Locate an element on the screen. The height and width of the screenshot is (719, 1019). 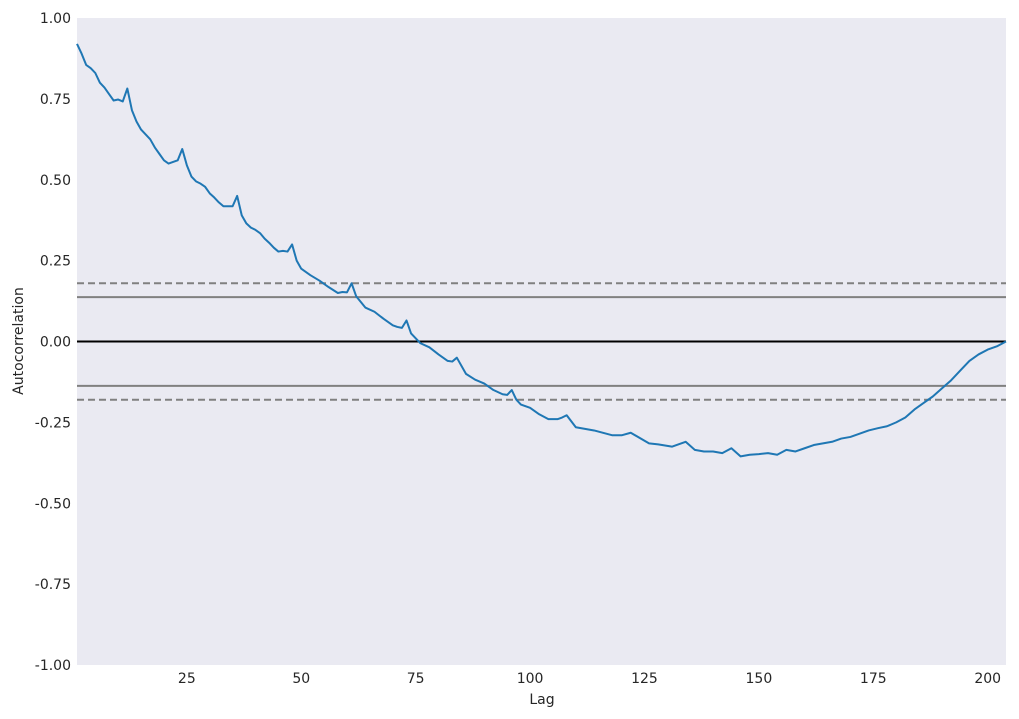
y-axis-ticks: -1.00 -0.75 -0.50 -0.25 0.00 0.25 0.50 0.75 1.00 is located at coordinates (53, 342).